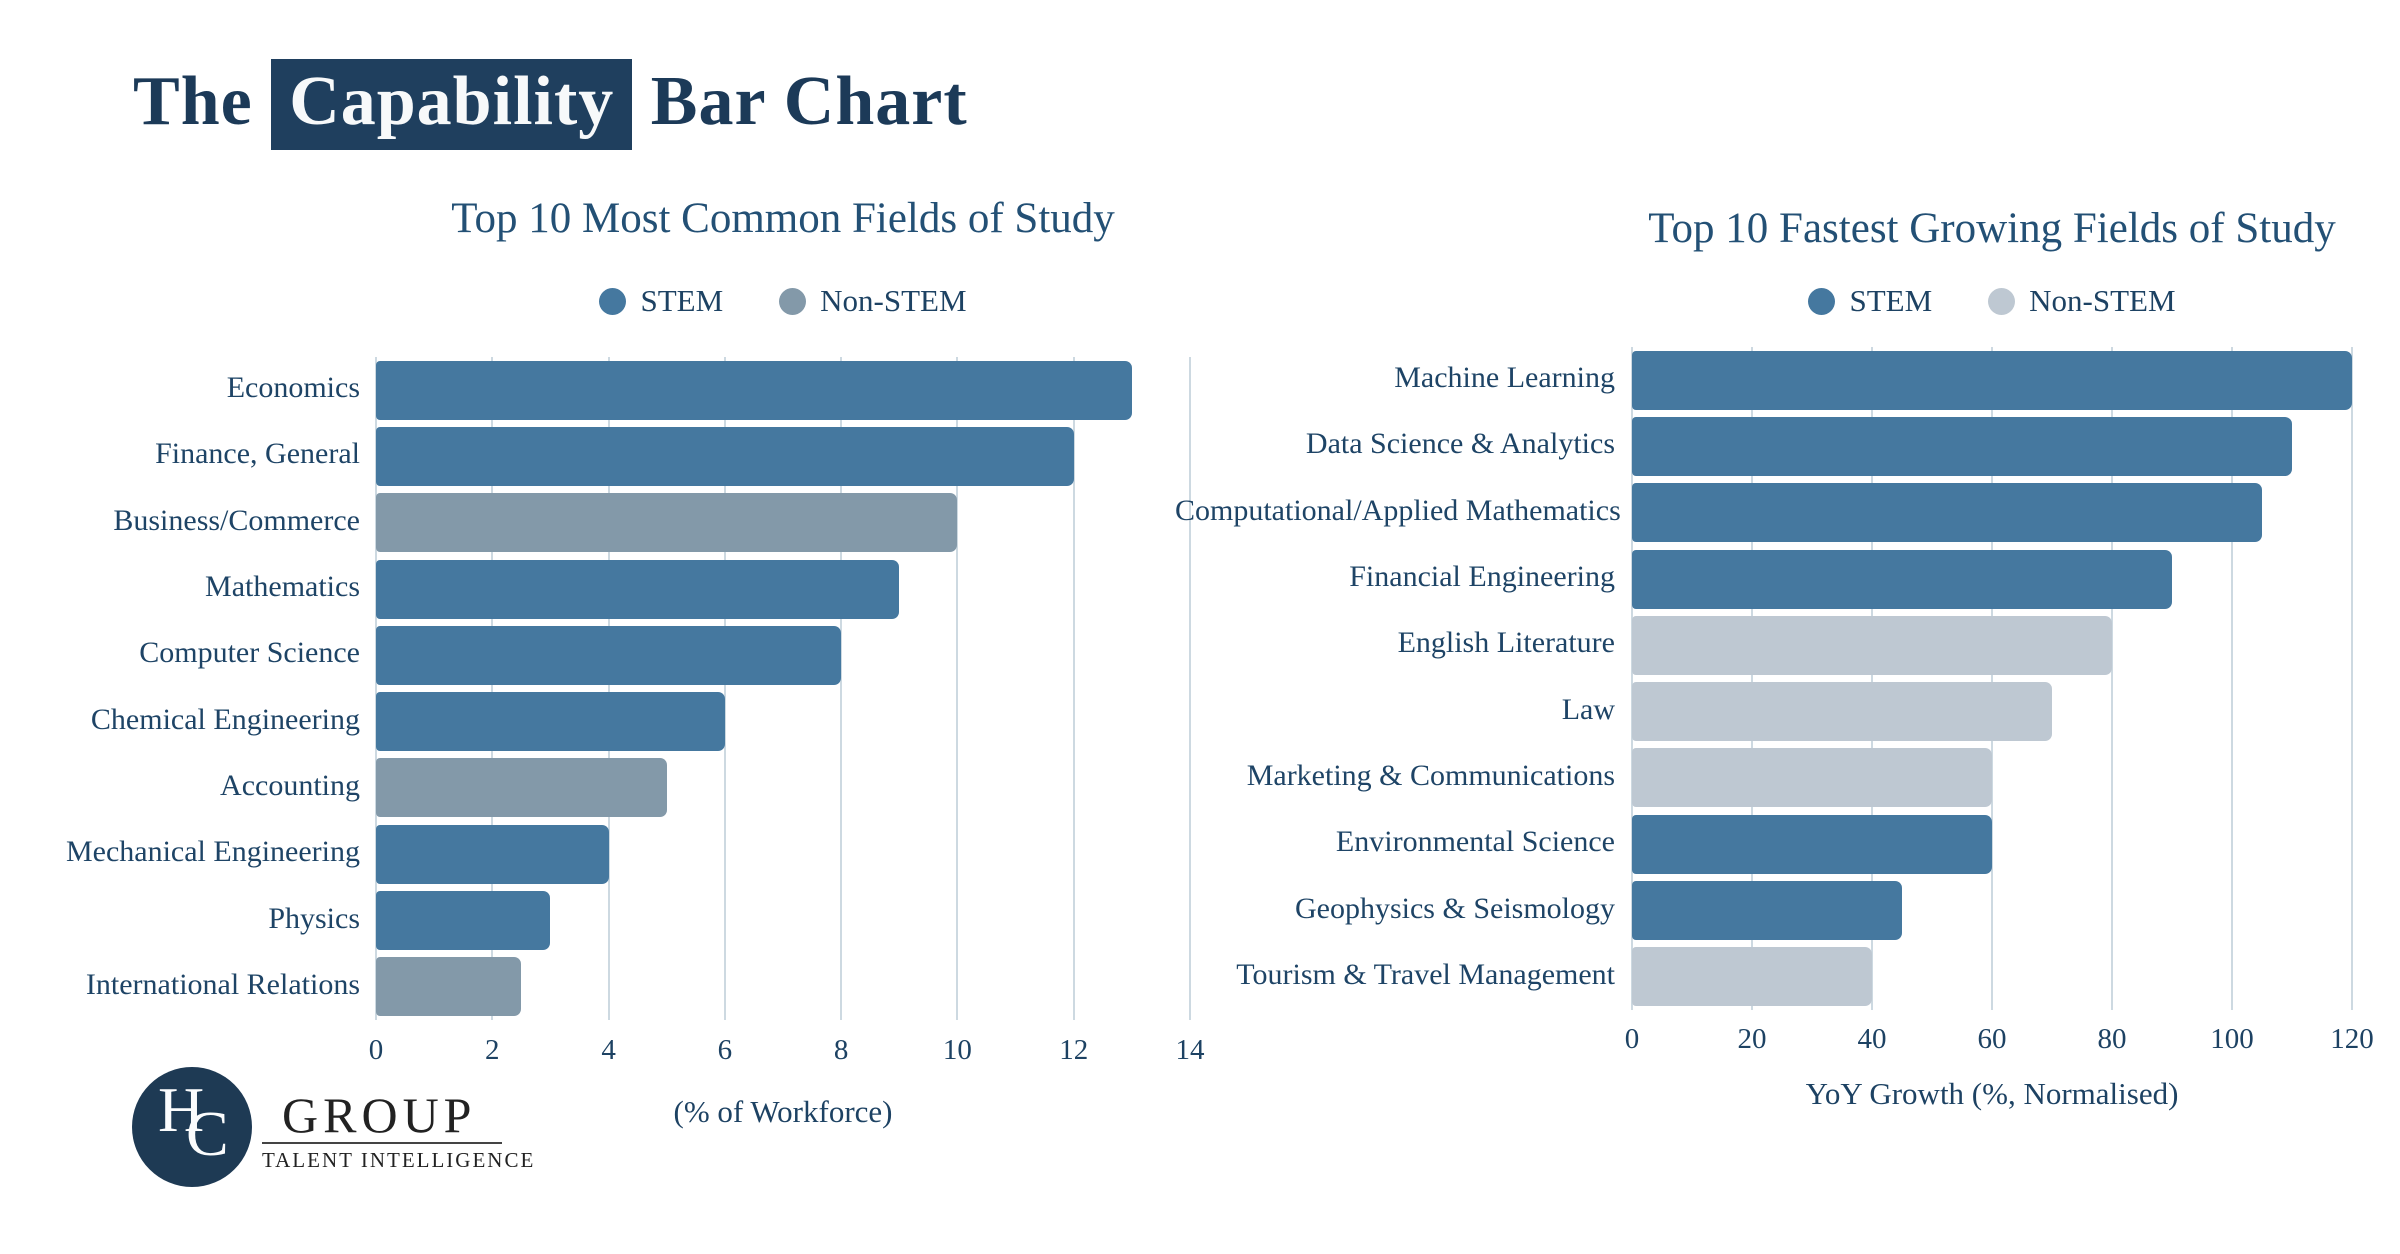  Describe the element at coordinates (257, 454) in the screenshot. I see `category-label: Finance, General` at that location.